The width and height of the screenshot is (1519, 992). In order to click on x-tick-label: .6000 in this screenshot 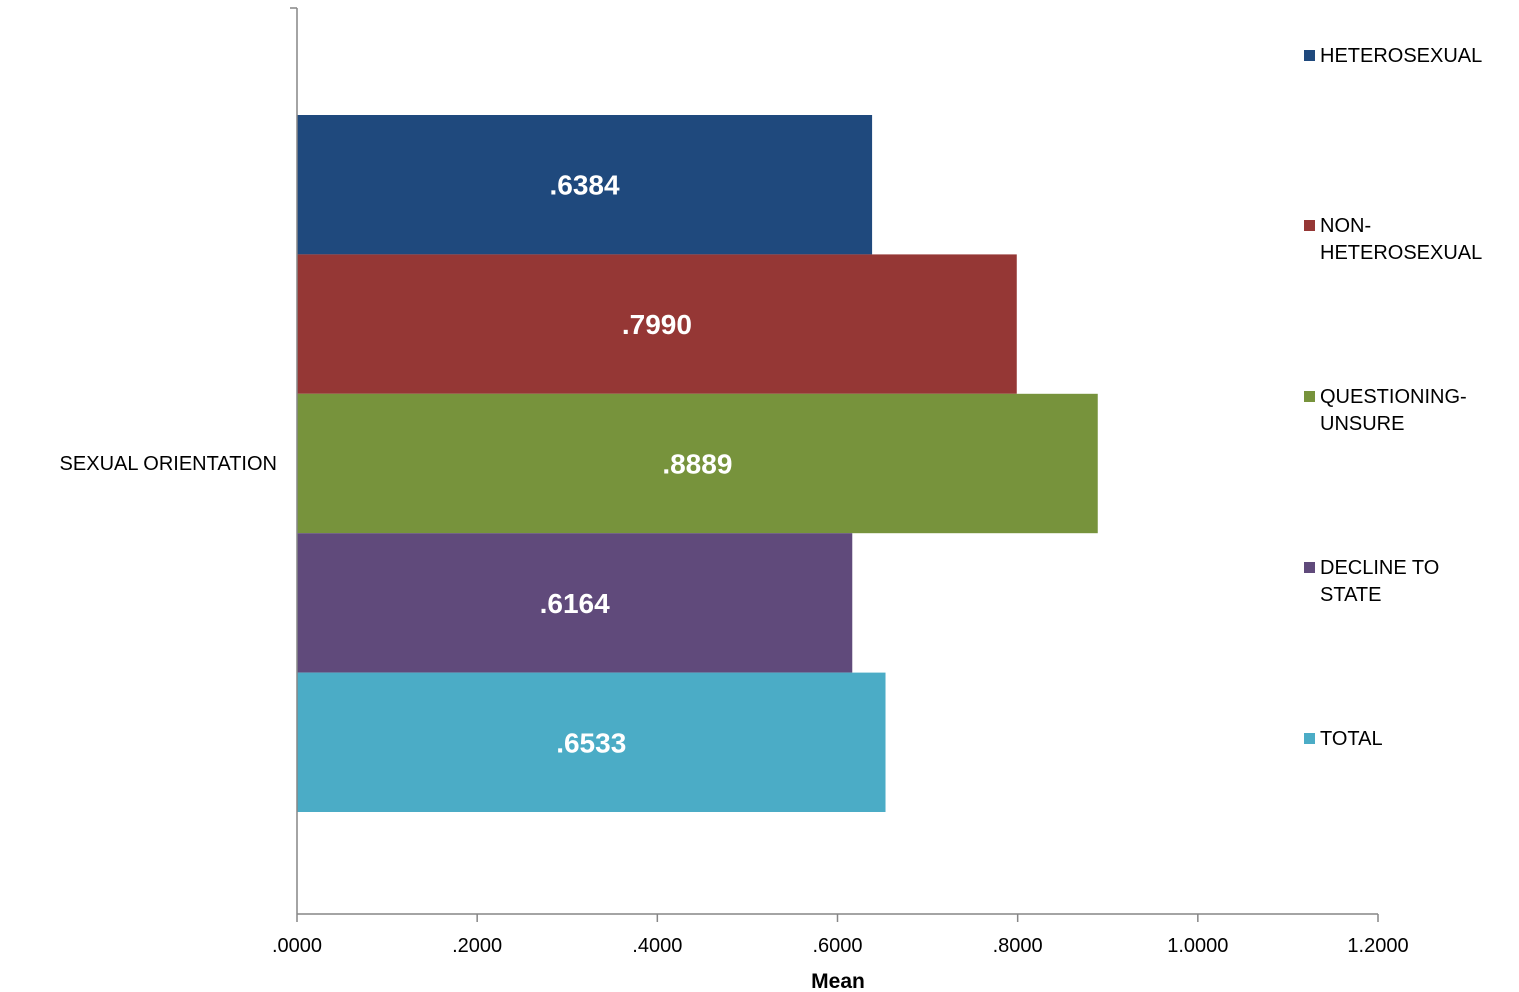, I will do `click(837, 946)`.